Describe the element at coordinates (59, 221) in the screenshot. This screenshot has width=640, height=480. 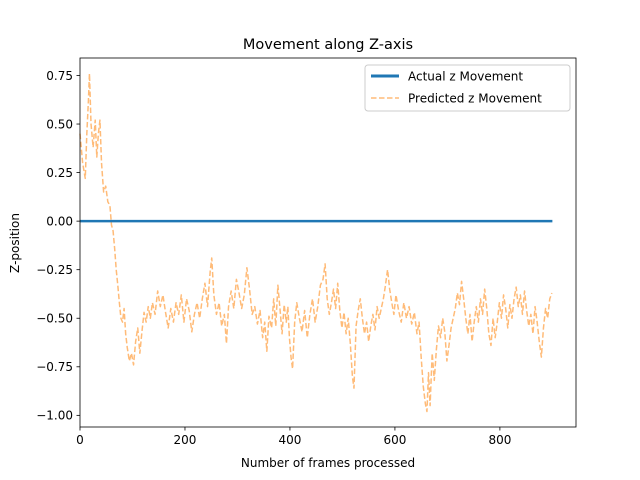
I see `y-tick-label: 0.00` at that location.